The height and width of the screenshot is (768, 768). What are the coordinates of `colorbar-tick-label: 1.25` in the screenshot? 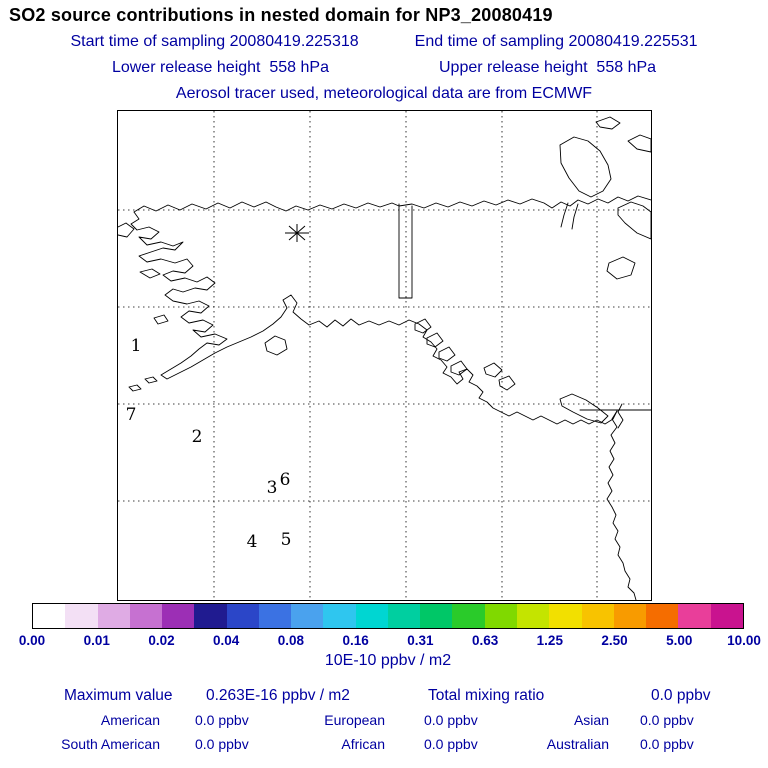 It's located at (549, 640).